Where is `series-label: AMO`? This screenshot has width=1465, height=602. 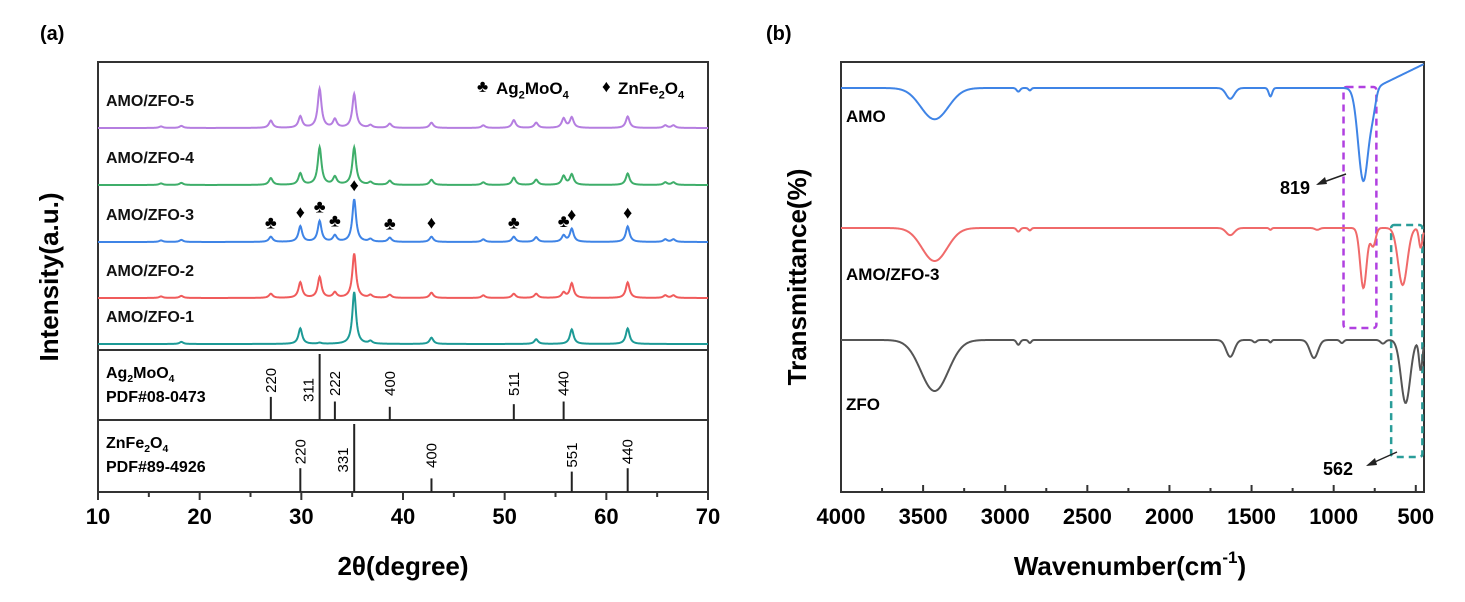 series-label: AMO is located at coordinates (866, 116).